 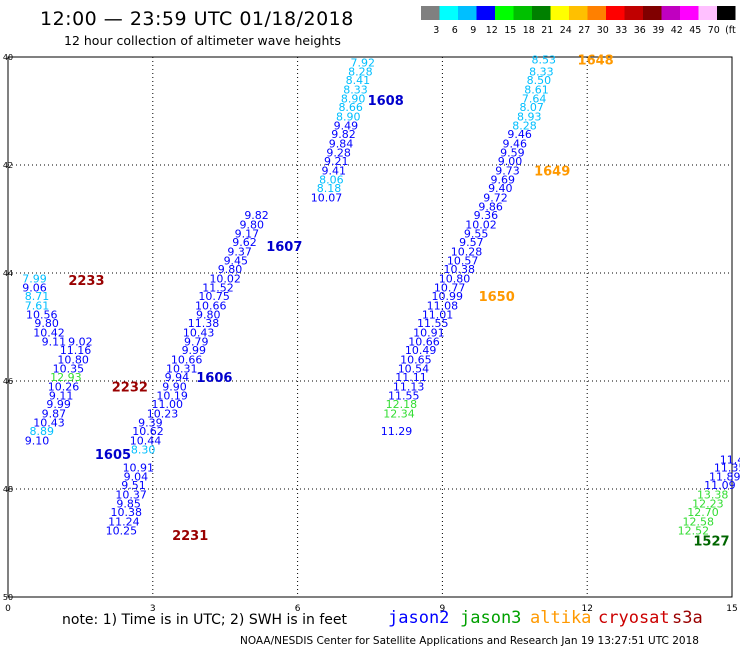 I want to click on swh-value: 8.18, so click(x=329, y=188).